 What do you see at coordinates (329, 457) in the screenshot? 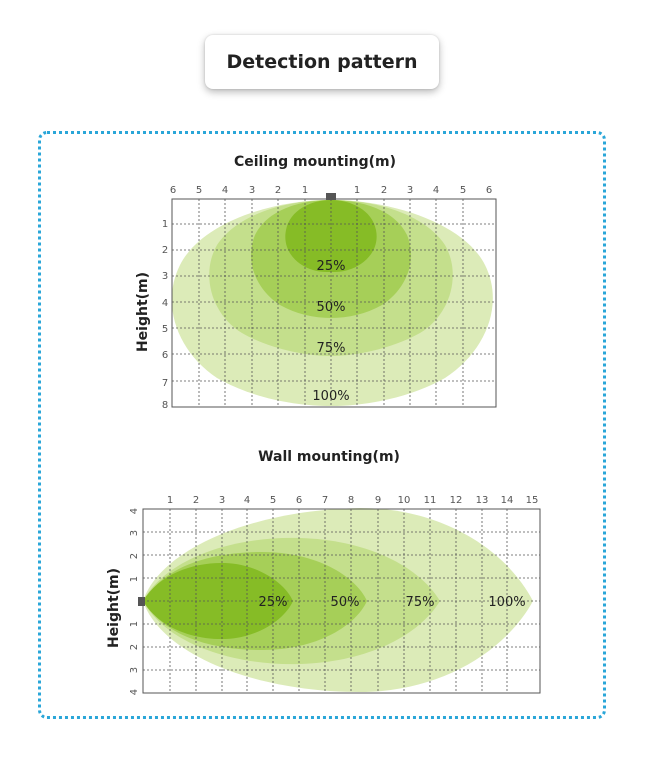
I see `wall-title: Wall mounting(m)` at bounding box center [329, 457].